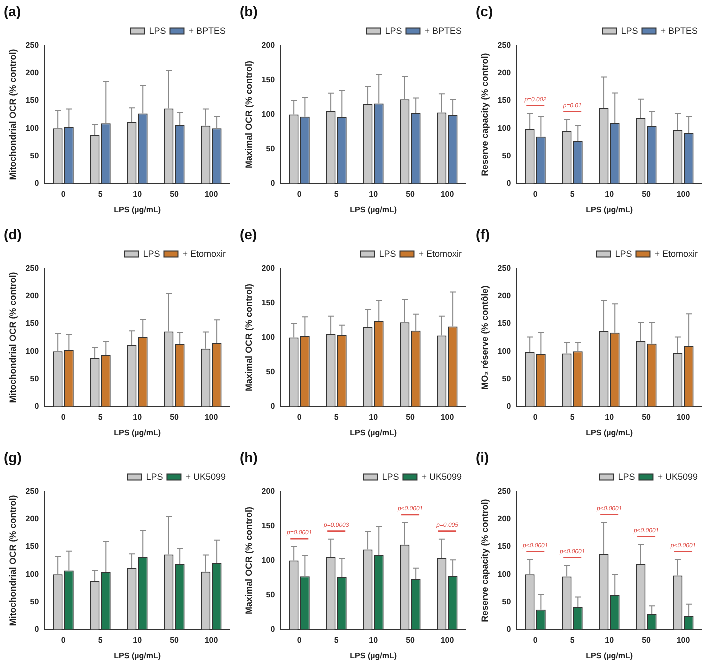 This screenshot has width=709, height=670. Describe the element at coordinates (249, 11) in the screenshot. I see `chart-title: (b)` at that location.